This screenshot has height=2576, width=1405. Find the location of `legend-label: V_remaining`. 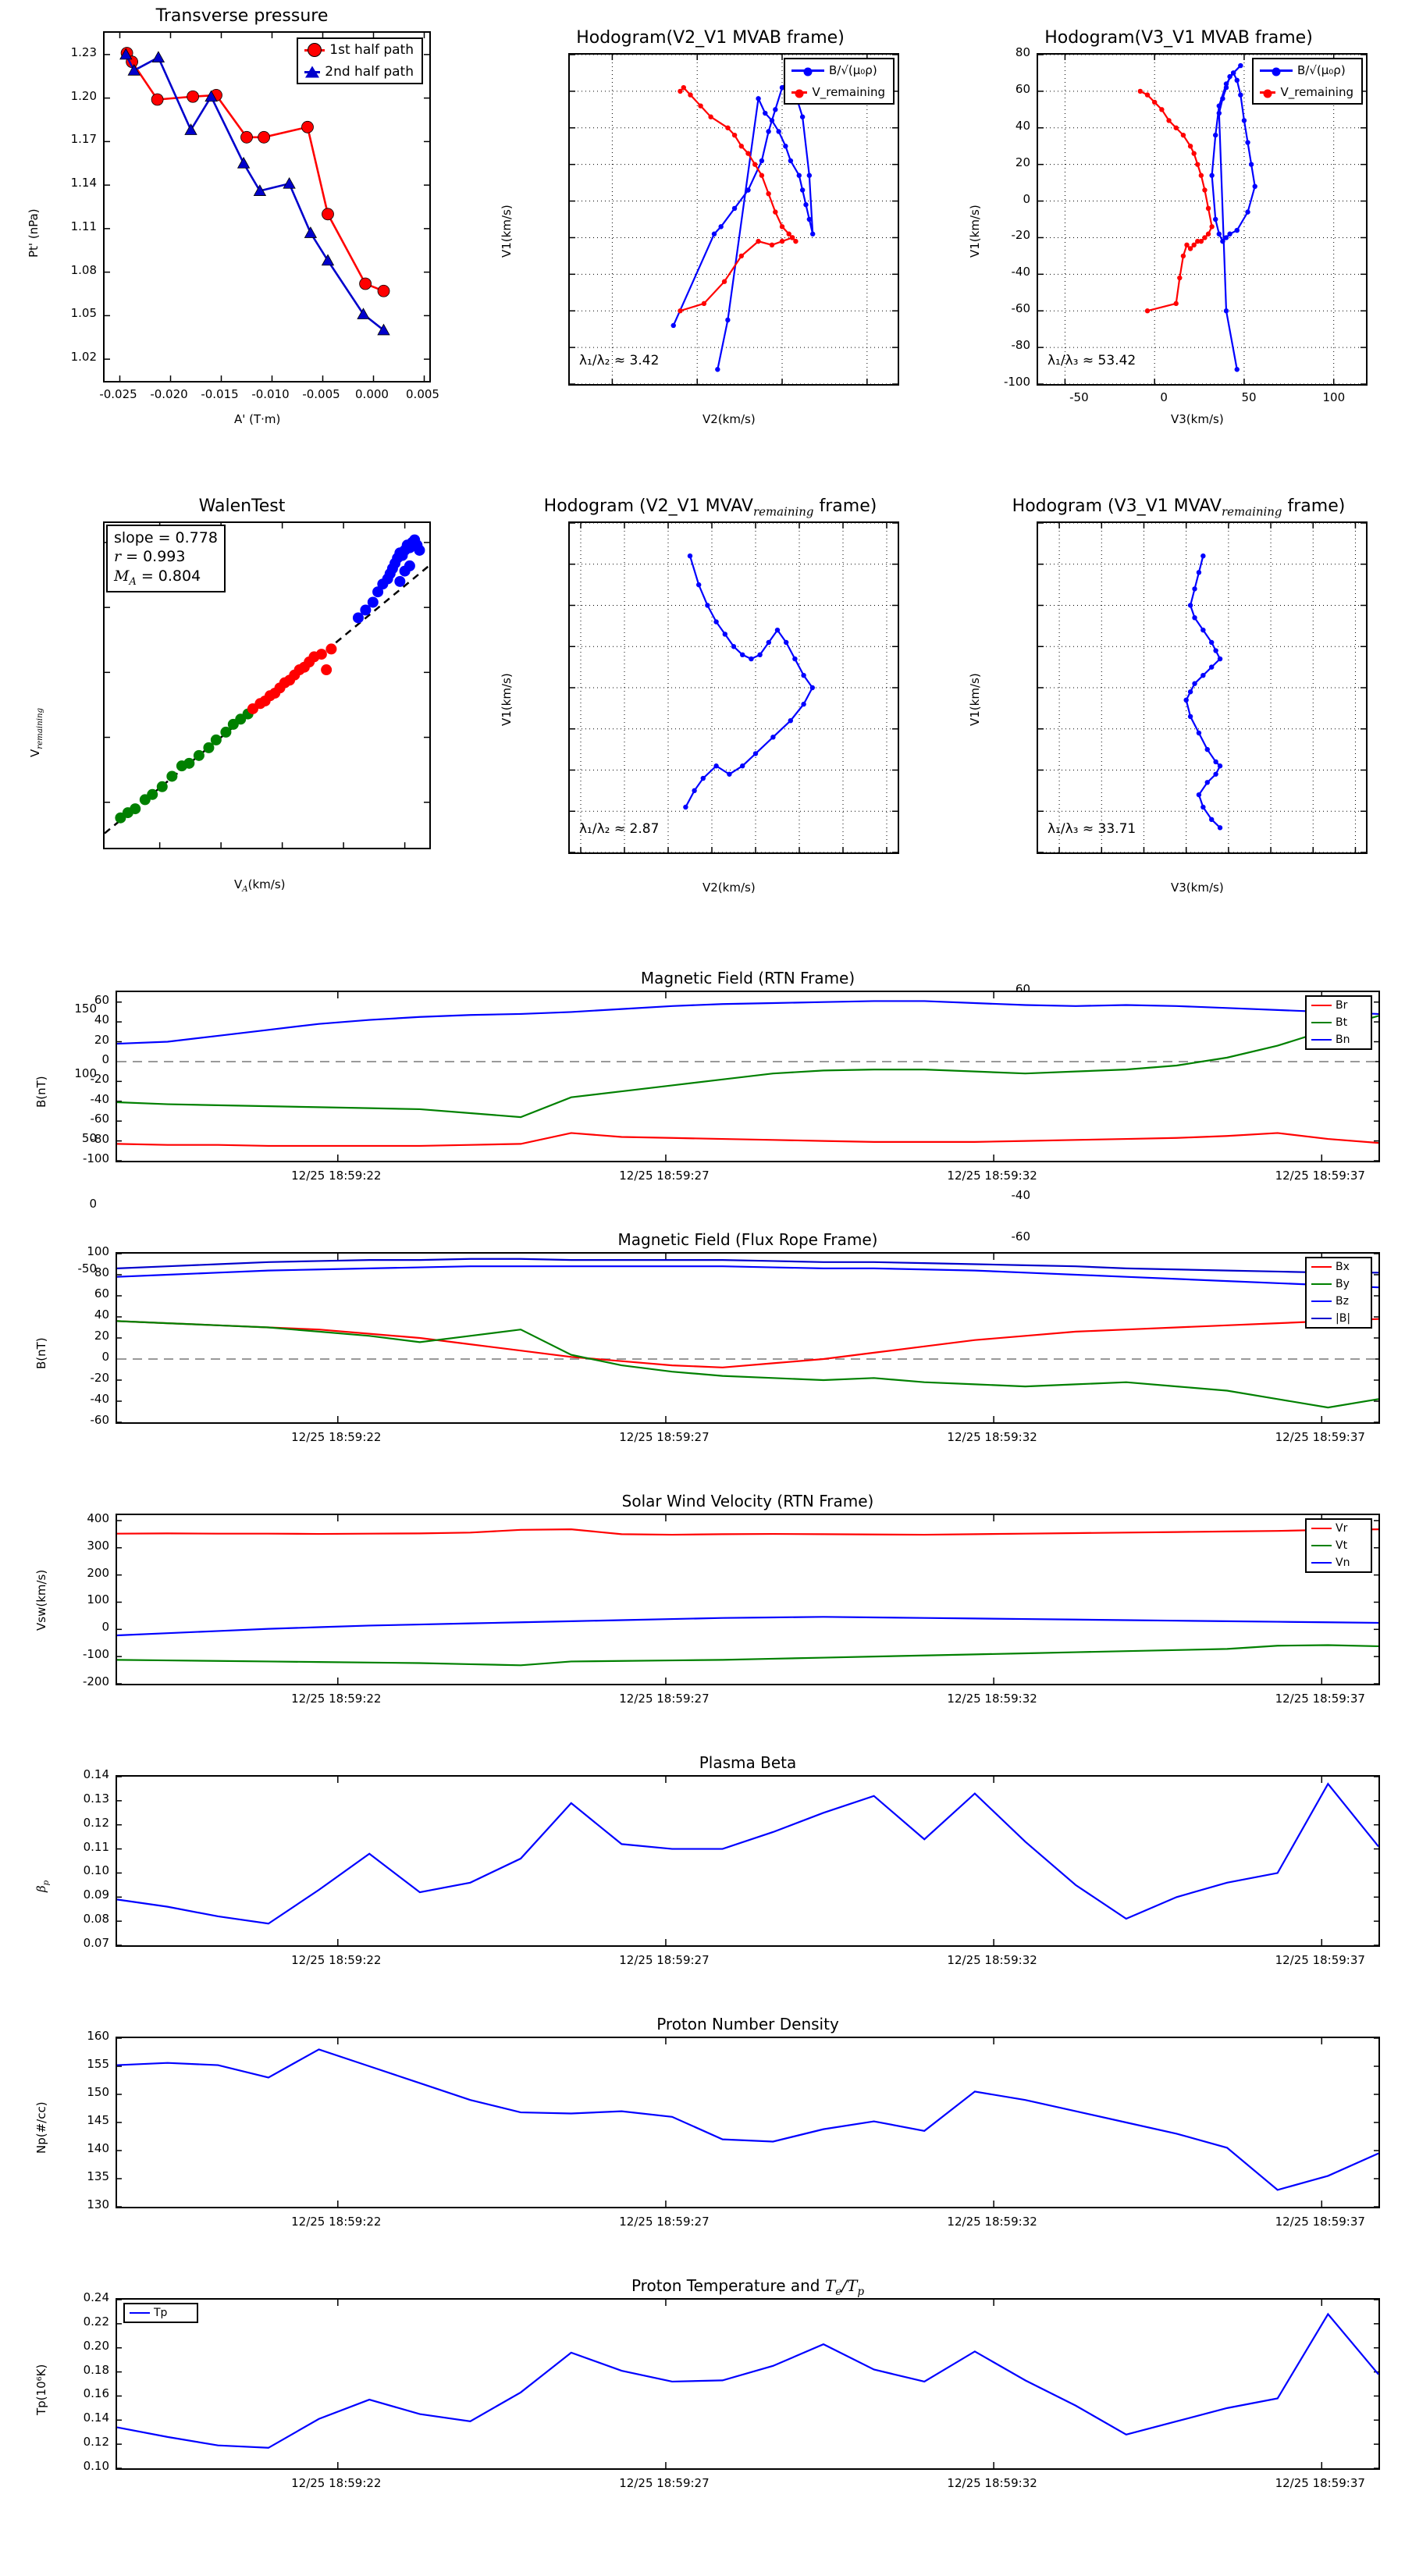

legend-label: V_remaining is located at coordinates (848, 92).